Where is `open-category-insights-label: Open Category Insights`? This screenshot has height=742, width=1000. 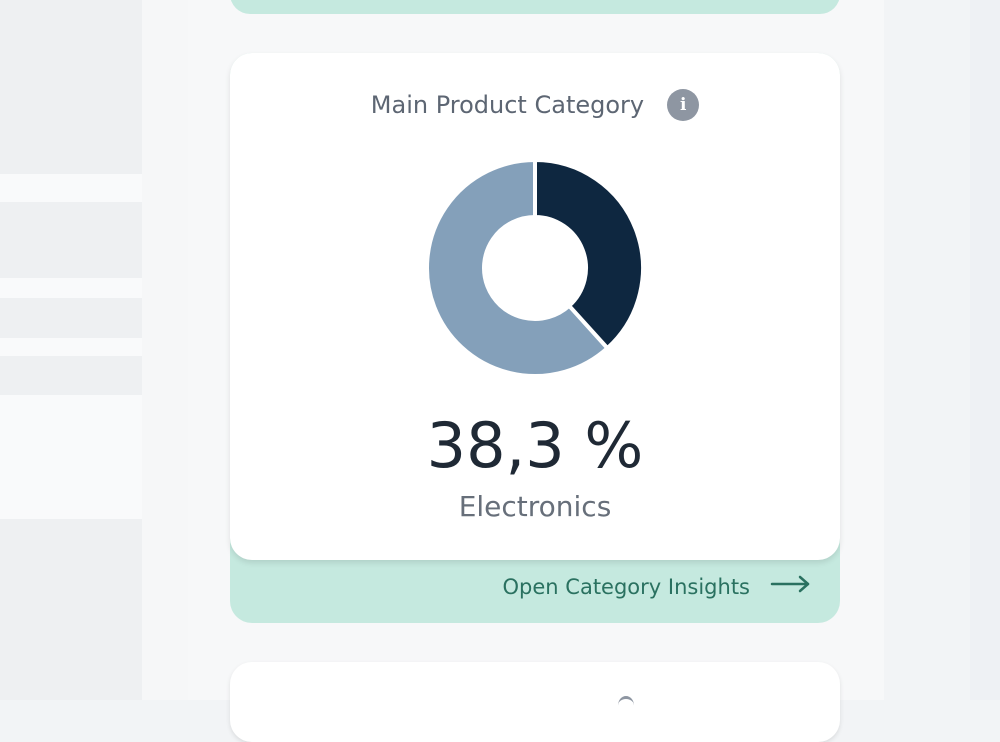 open-category-insights-label: Open Category Insights is located at coordinates (626, 586).